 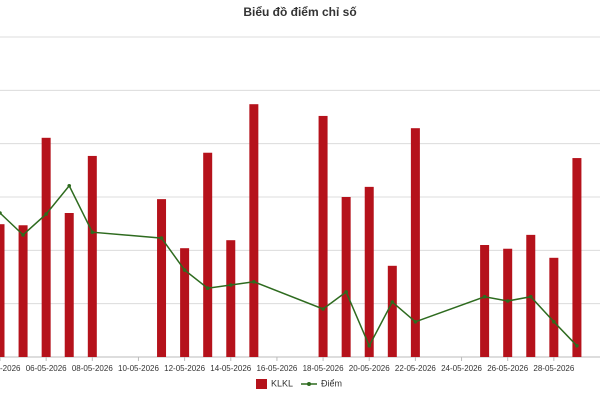 I want to click on x-tick-label: 22-05-2026, so click(x=415, y=368).